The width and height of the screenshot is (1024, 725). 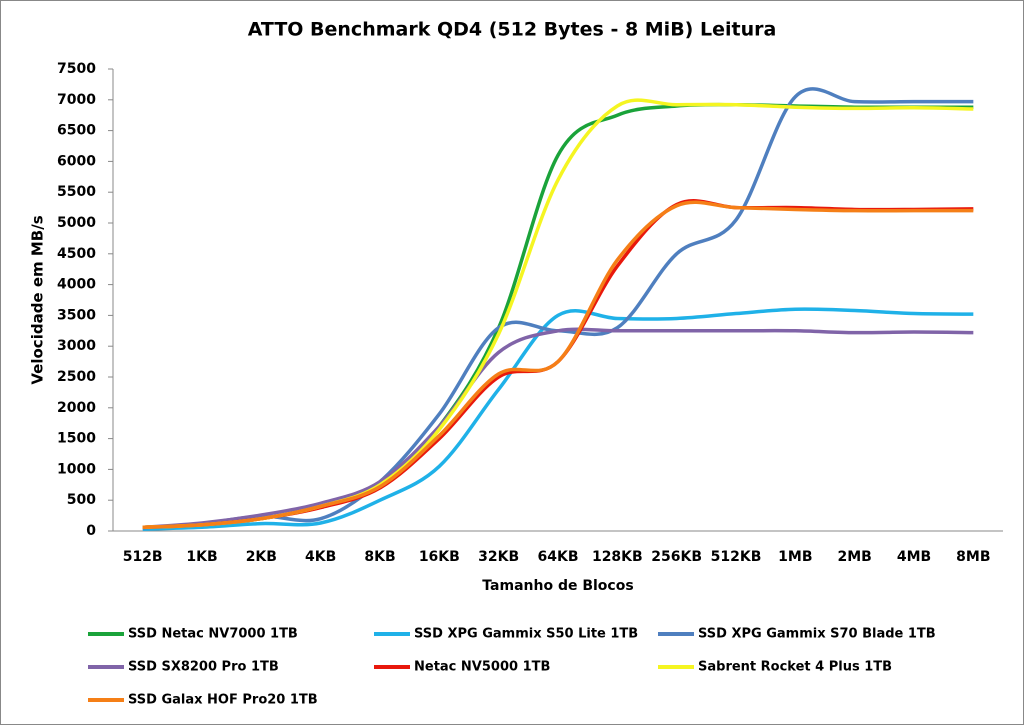 I want to click on x-tick-label: 1MB, so click(x=795, y=557).